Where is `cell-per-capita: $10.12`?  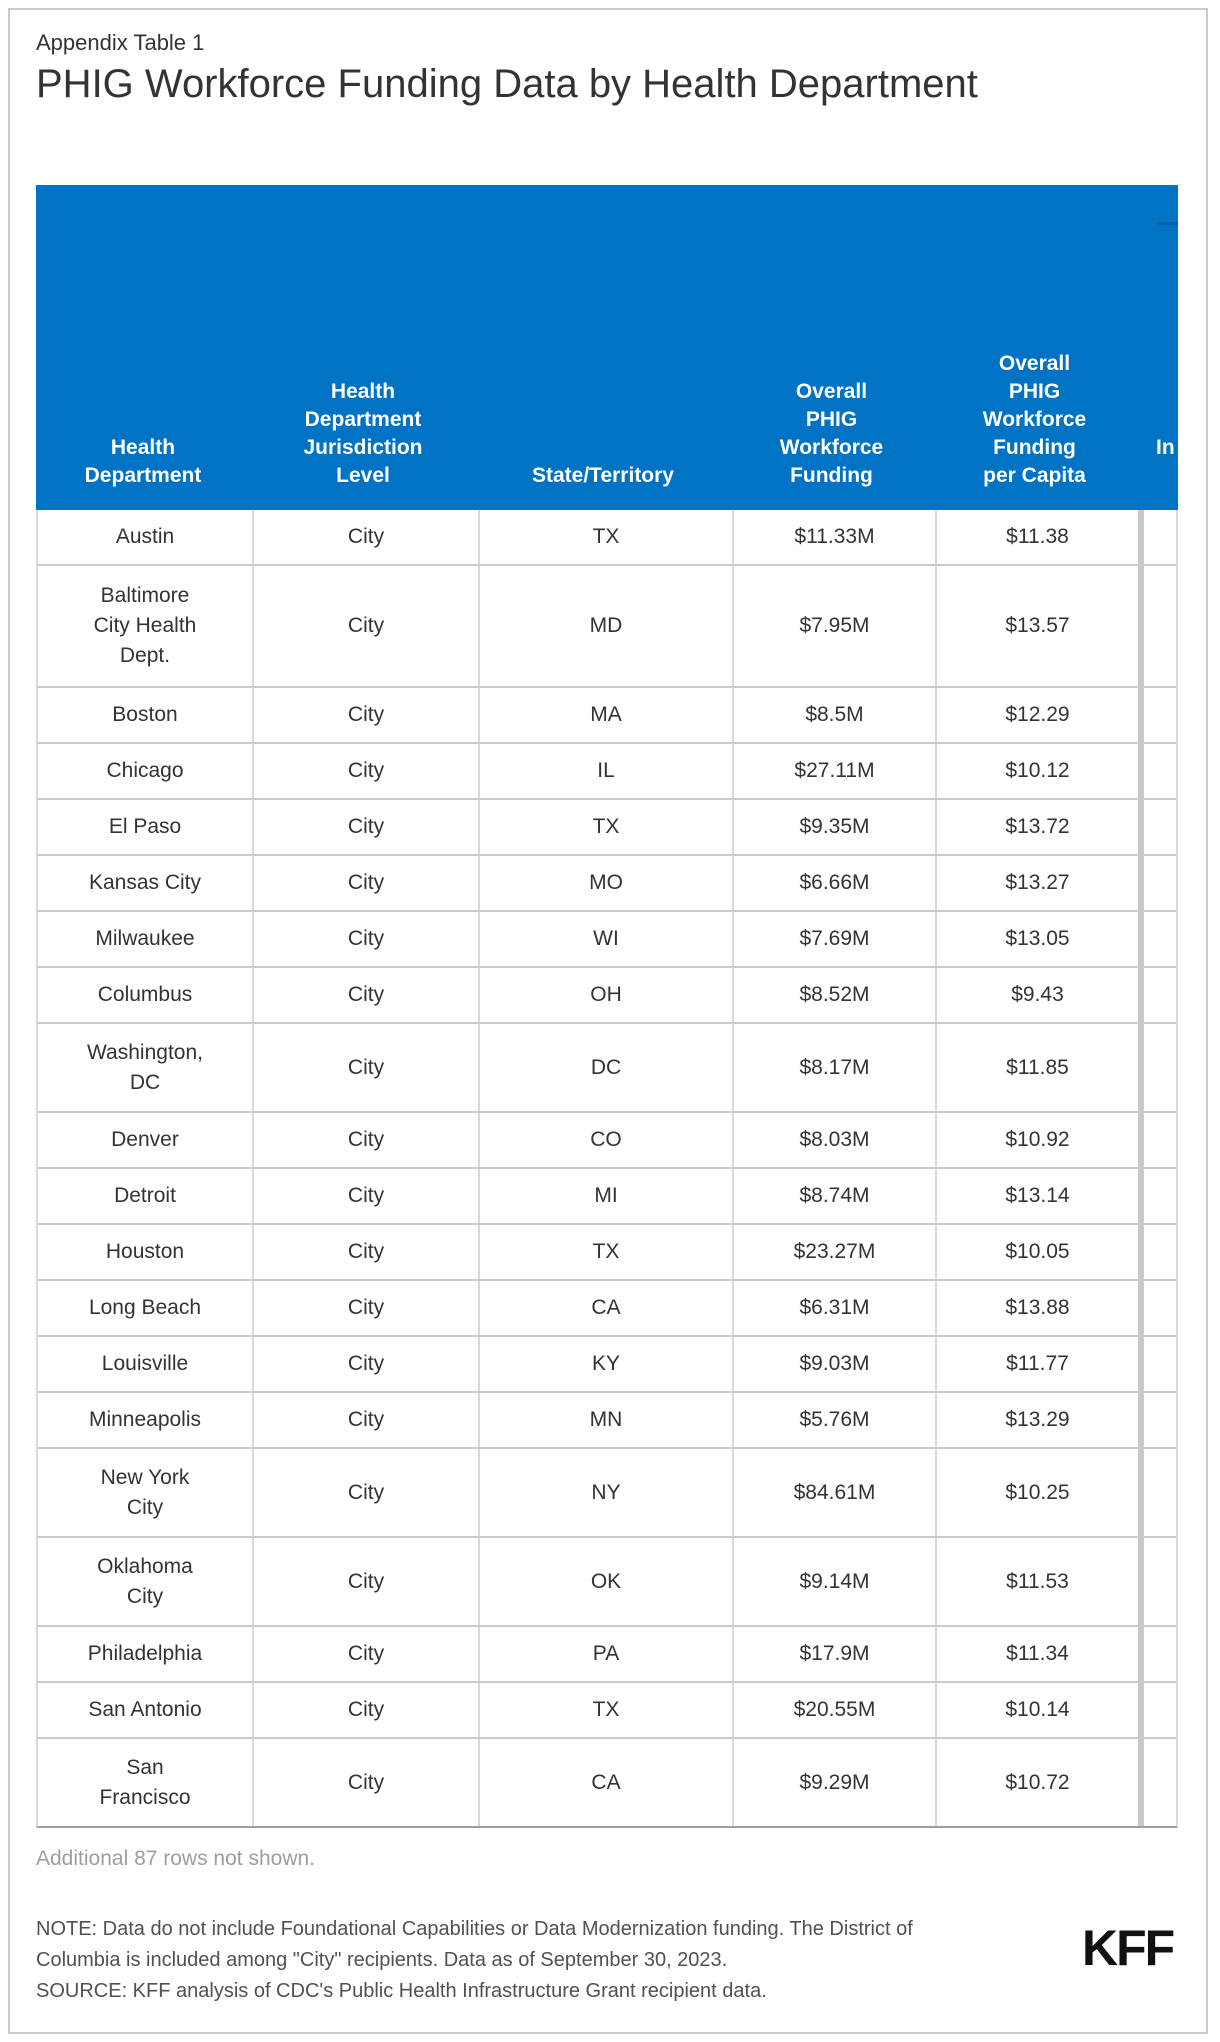 cell-per-capita: $10.12 is located at coordinates (1036, 771).